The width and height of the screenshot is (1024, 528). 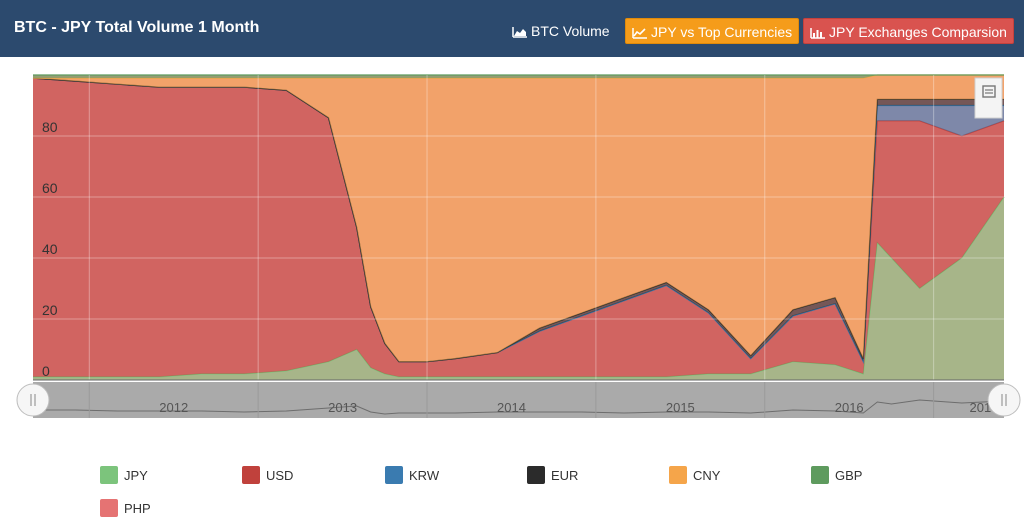 What do you see at coordinates (109, 475) in the screenshot?
I see `legend-swatch-jpy` at bounding box center [109, 475].